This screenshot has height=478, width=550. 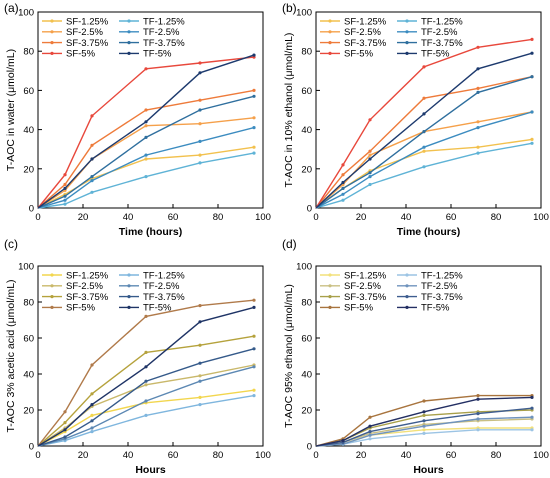 What do you see at coordinates (31, 447) in the screenshot?
I see `y-tick-label: 0` at bounding box center [31, 447].